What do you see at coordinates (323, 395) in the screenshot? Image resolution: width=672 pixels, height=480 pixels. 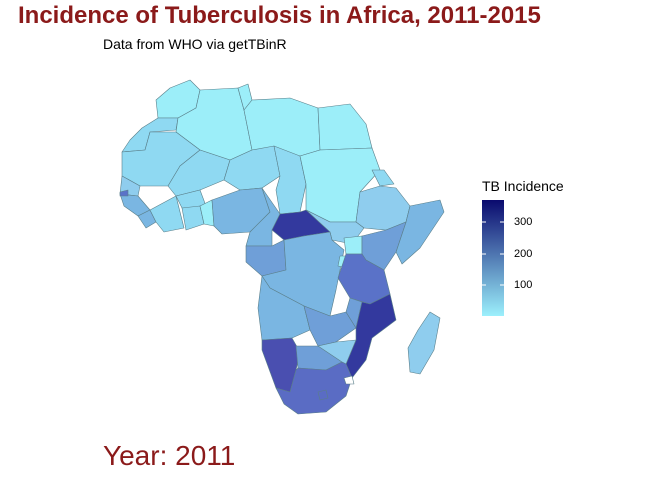 I see `region-lesotho` at bounding box center [323, 395].